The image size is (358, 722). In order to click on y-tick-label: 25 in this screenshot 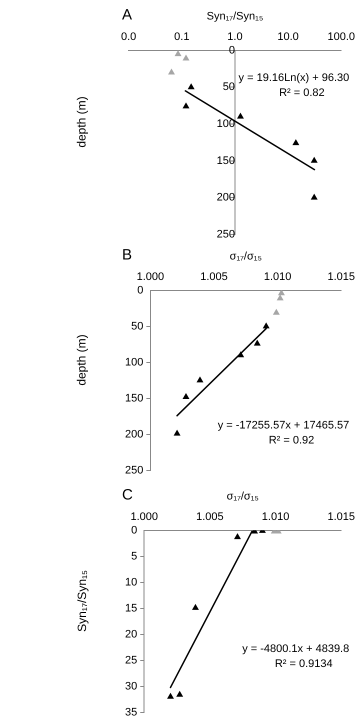, I will do `click(131, 660)`.